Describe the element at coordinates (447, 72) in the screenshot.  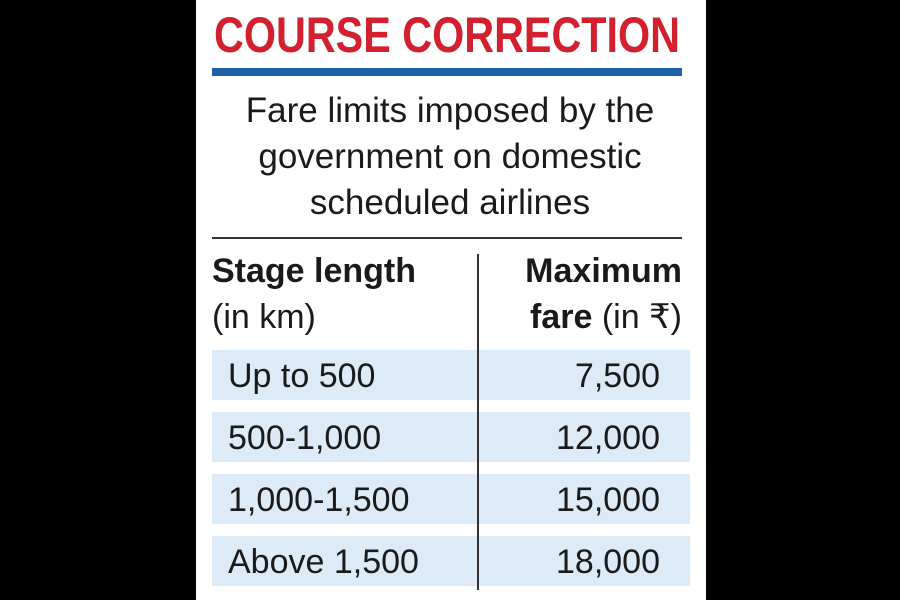
I see `title-rule` at that location.